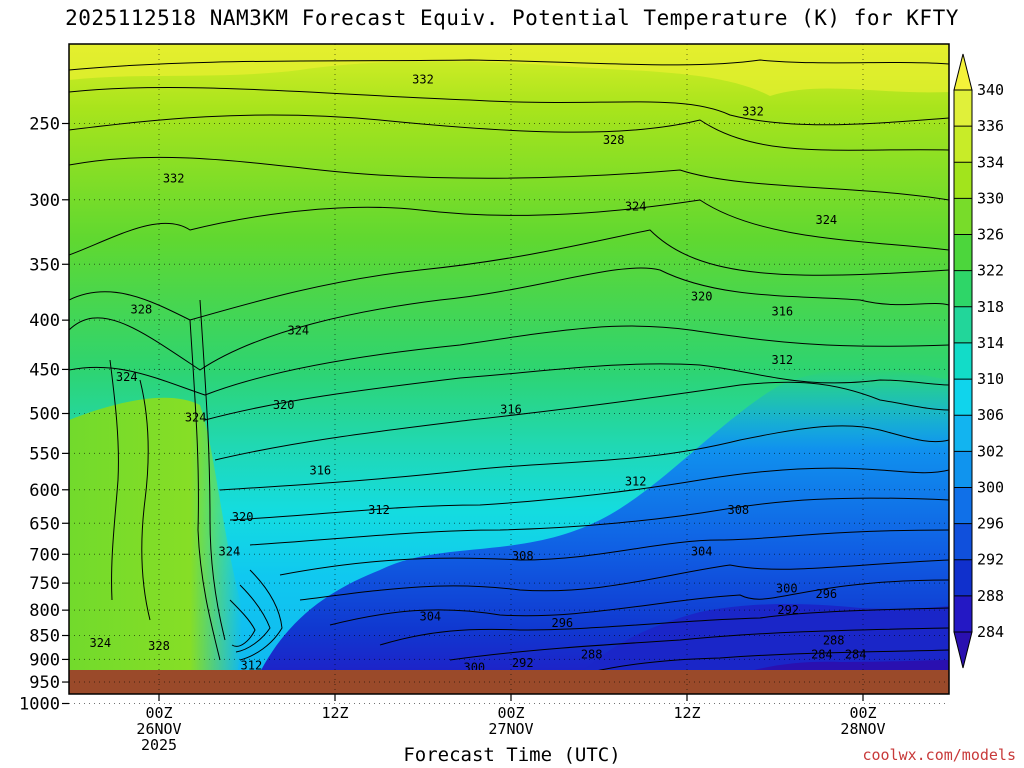 This screenshot has width=1024, height=768. Describe the element at coordinates (990, 90) in the screenshot. I see `colorbar-label: 340` at that location.